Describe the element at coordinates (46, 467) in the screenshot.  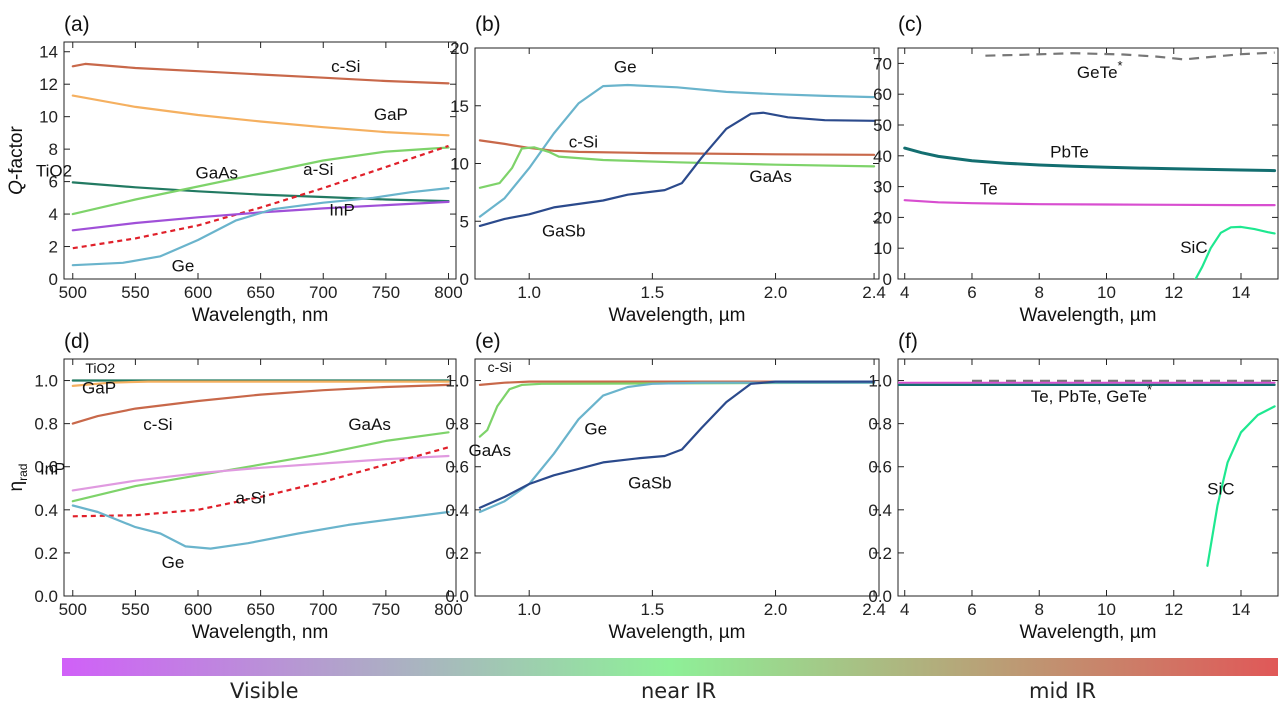
I see `y-tick-label: 0.6` at that location.